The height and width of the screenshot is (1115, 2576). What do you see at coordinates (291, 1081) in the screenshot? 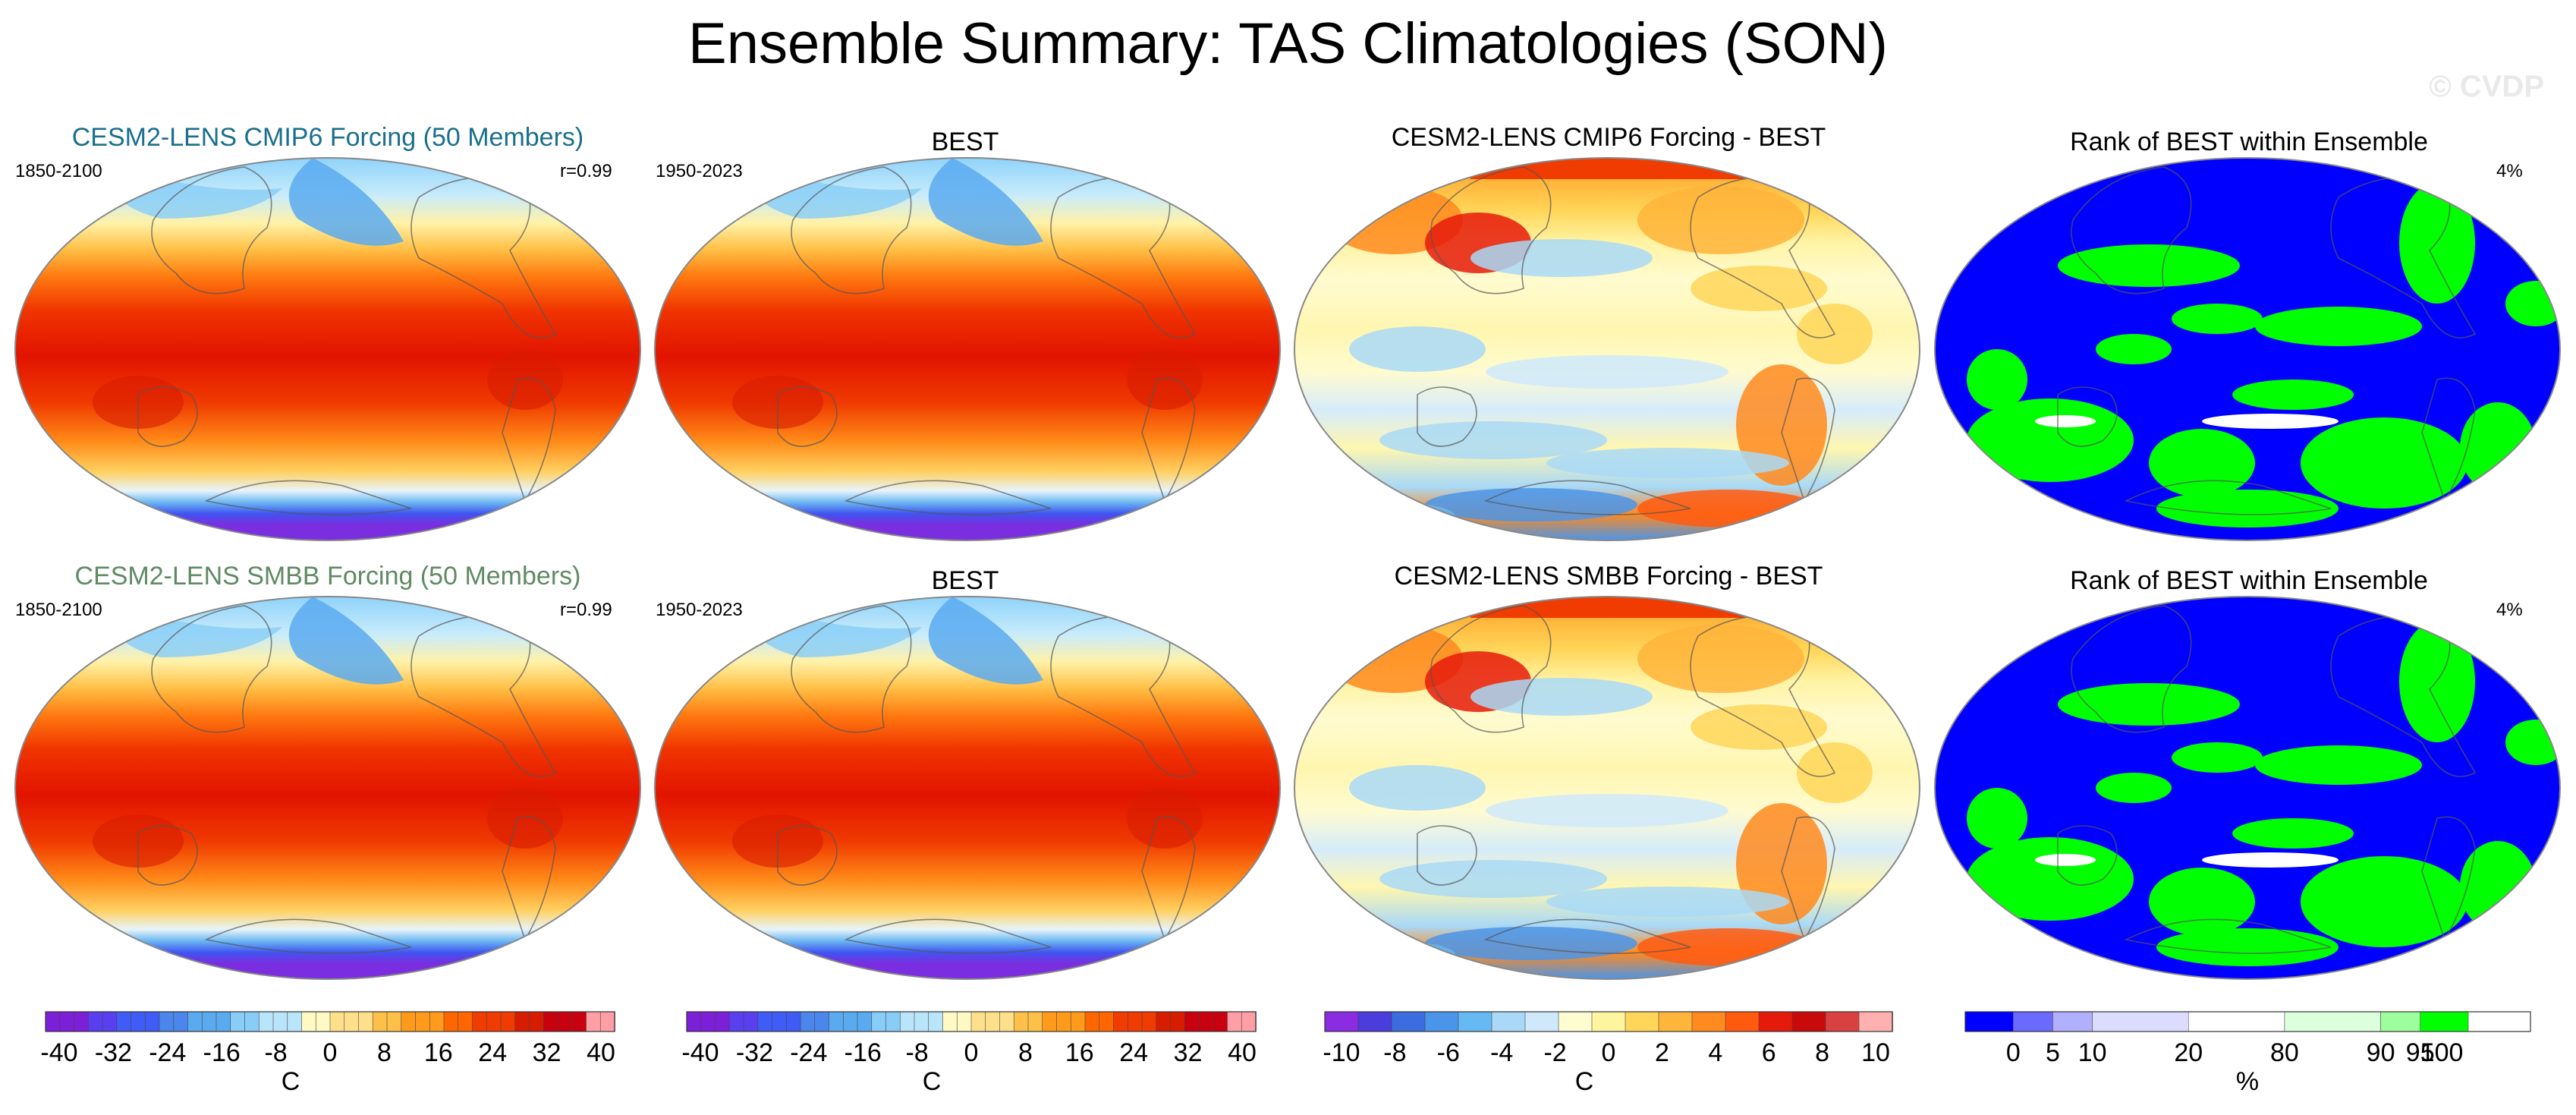
I see `colorbar-climatology-model-unit: C` at bounding box center [291, 1081].